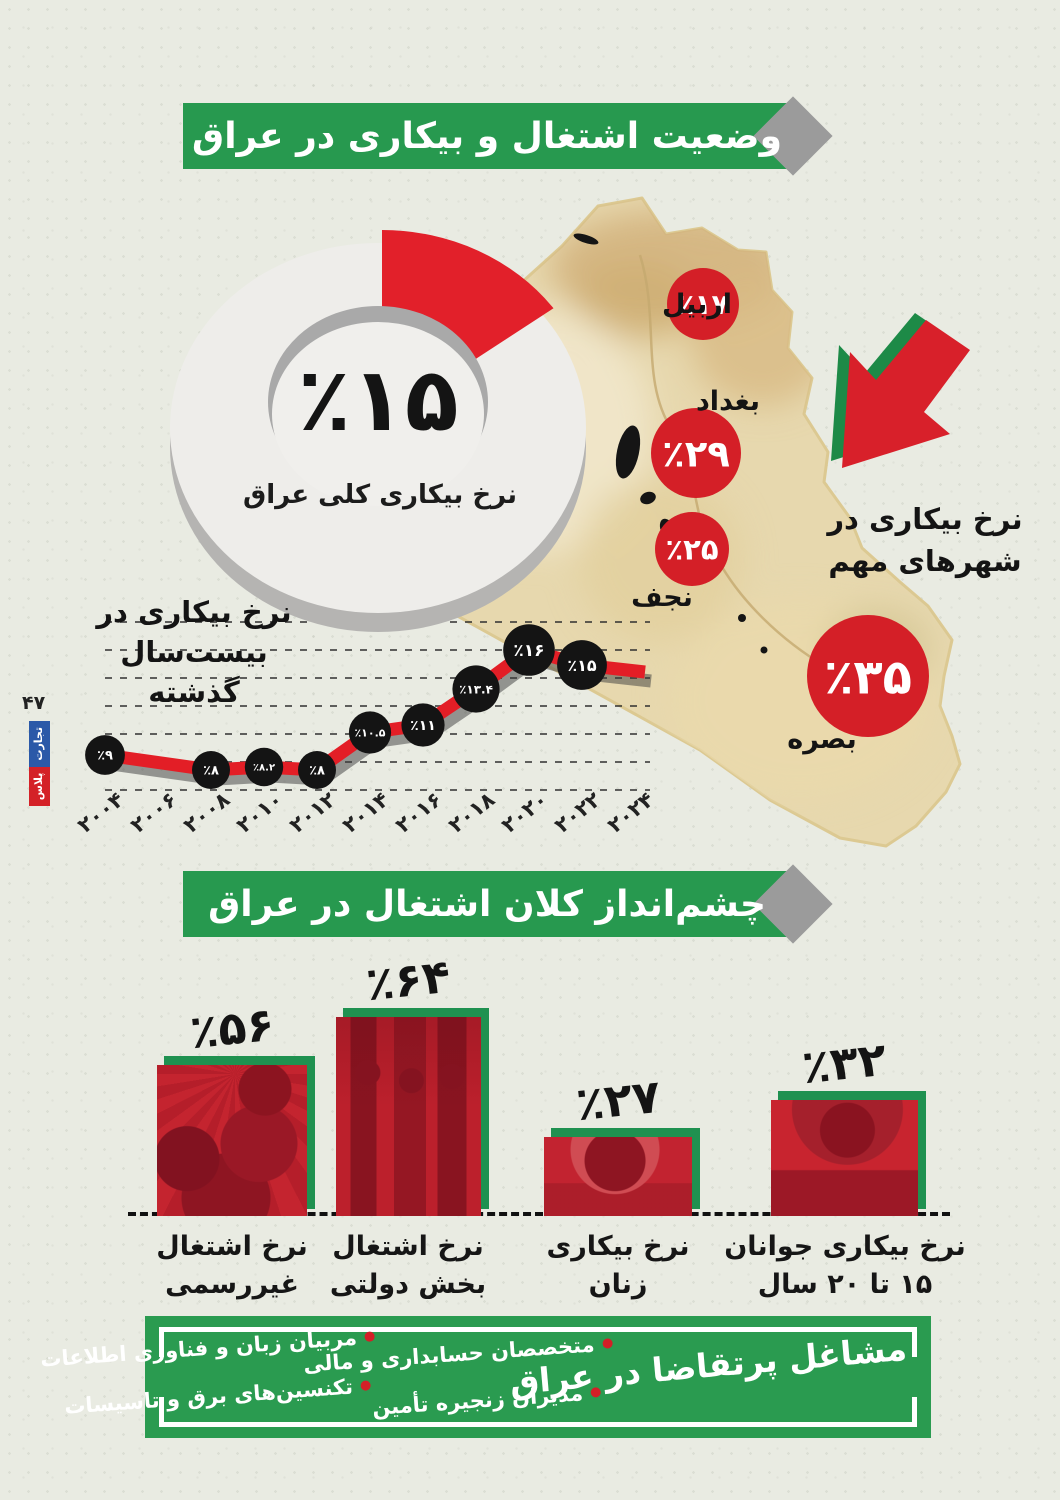  I want to click on banner-employment-status: وضعیت اشتغال و بیکاری در عراق, so click(508, 136).